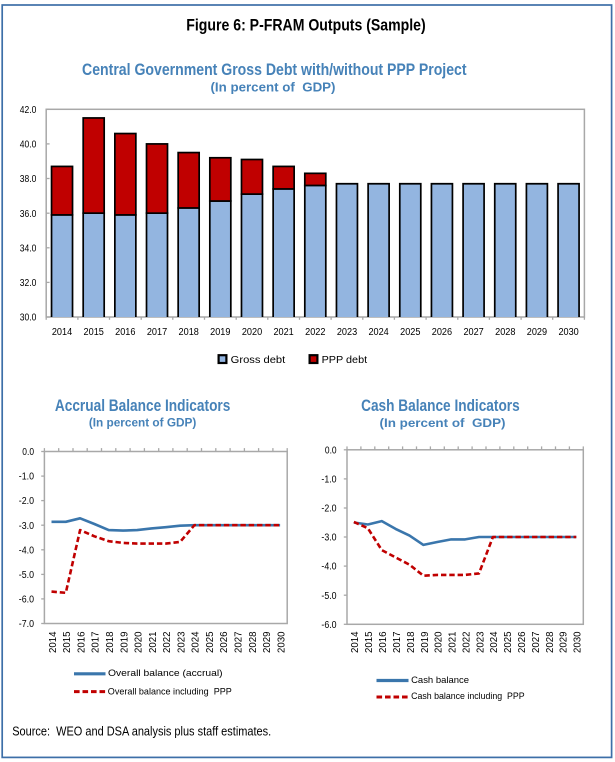  Describe the element at coordinates (27, 624) in the screenshot. I see `svg-text: -7.0` at that location.